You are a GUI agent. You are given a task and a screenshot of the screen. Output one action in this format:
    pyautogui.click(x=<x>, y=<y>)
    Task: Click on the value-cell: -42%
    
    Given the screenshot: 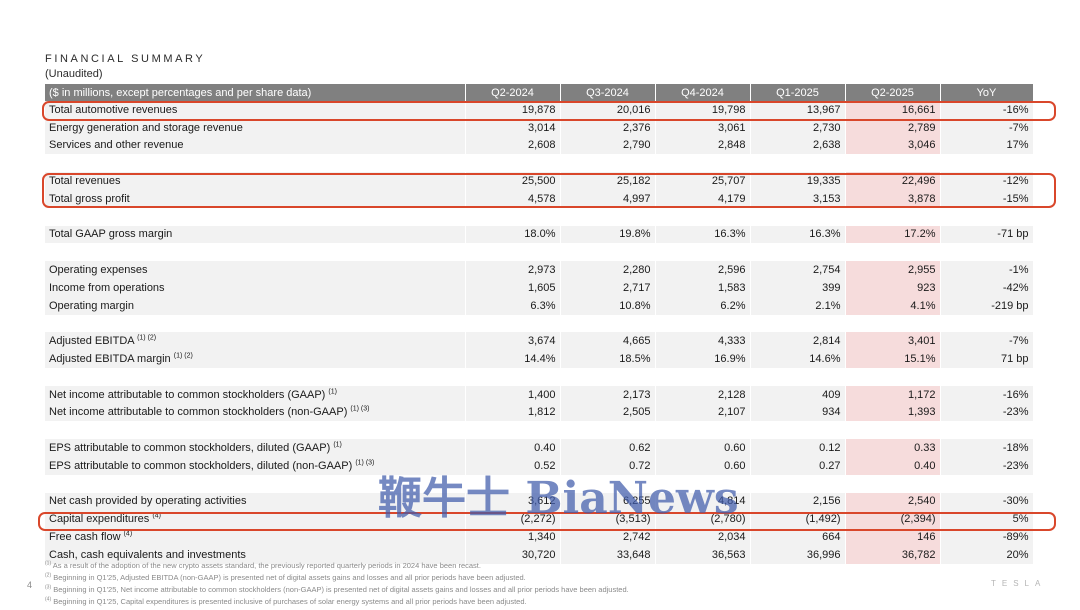 What is the action you would take?
    pyautogui.click(x=987, y=287)
    